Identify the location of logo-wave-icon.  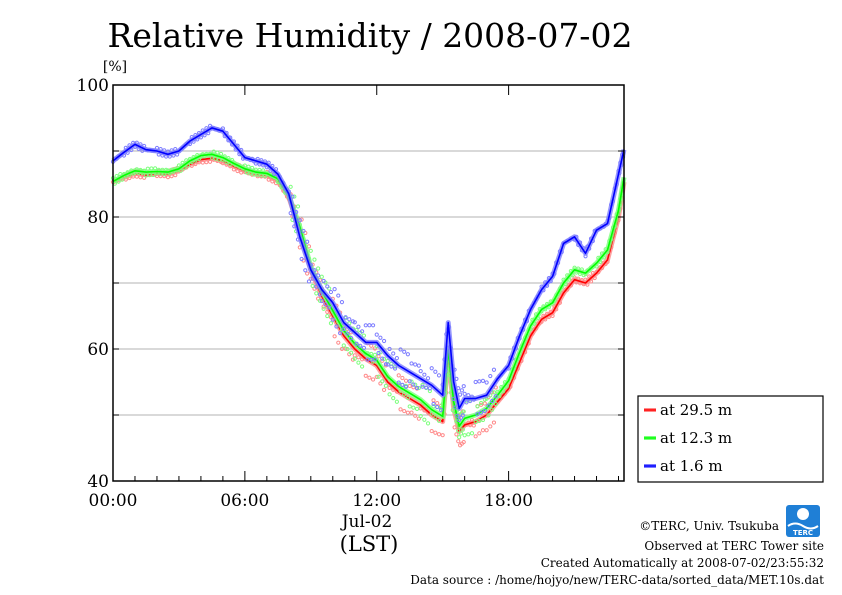
(803, 526).